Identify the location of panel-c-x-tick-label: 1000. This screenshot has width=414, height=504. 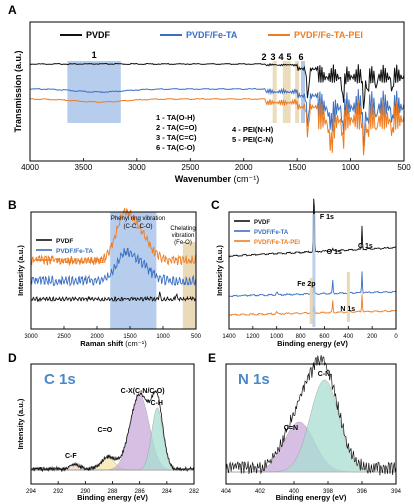
(277, 337).